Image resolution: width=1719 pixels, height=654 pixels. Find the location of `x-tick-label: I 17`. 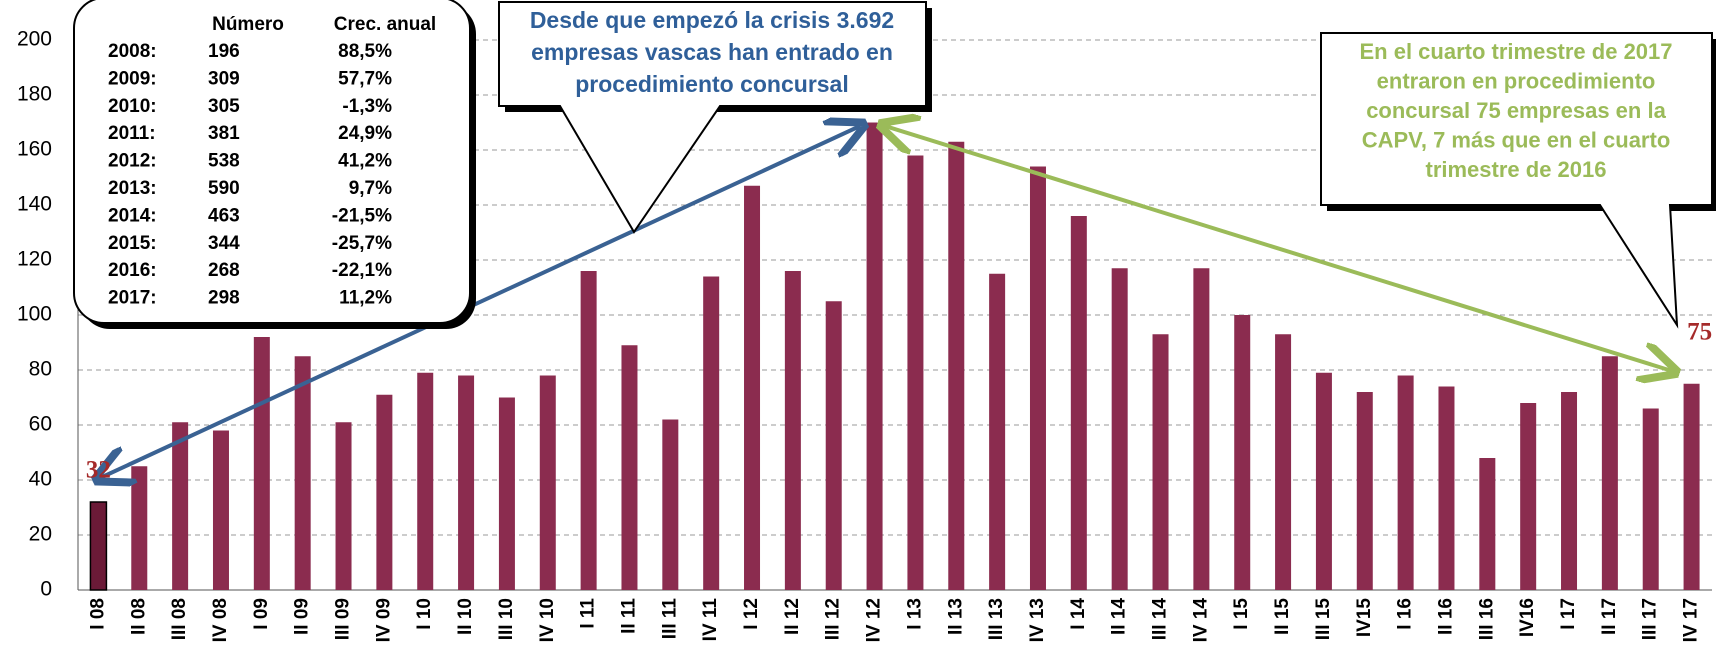

x-tick-label: I 17 is located at coordinates (1568, 614).